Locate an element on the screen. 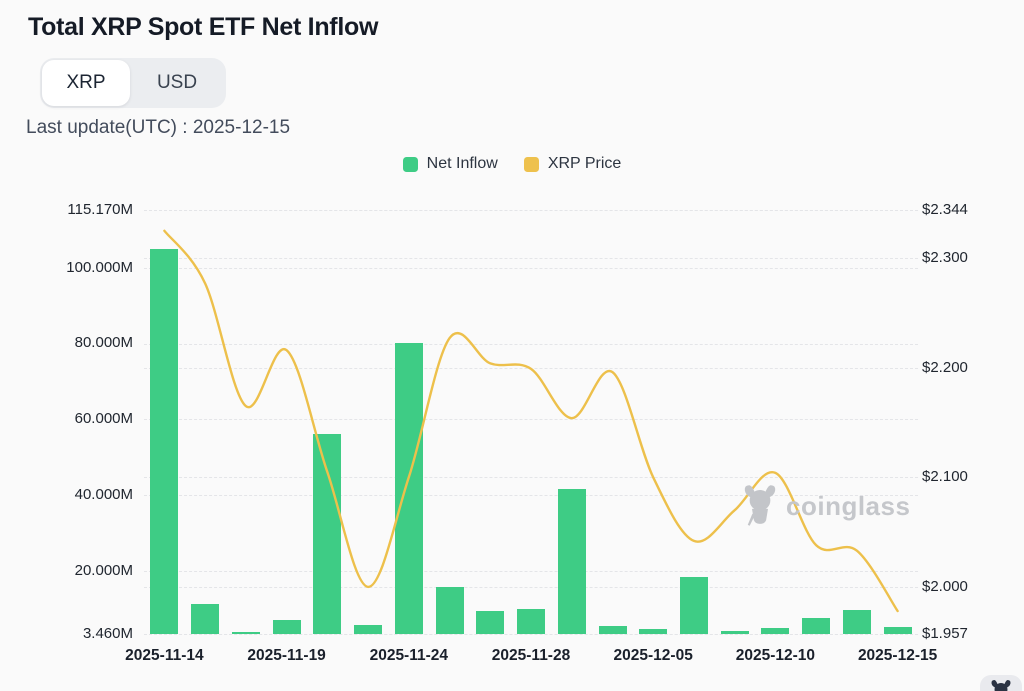  left-axis-tick-label: 20.000M is located at coordinates (103, 571).